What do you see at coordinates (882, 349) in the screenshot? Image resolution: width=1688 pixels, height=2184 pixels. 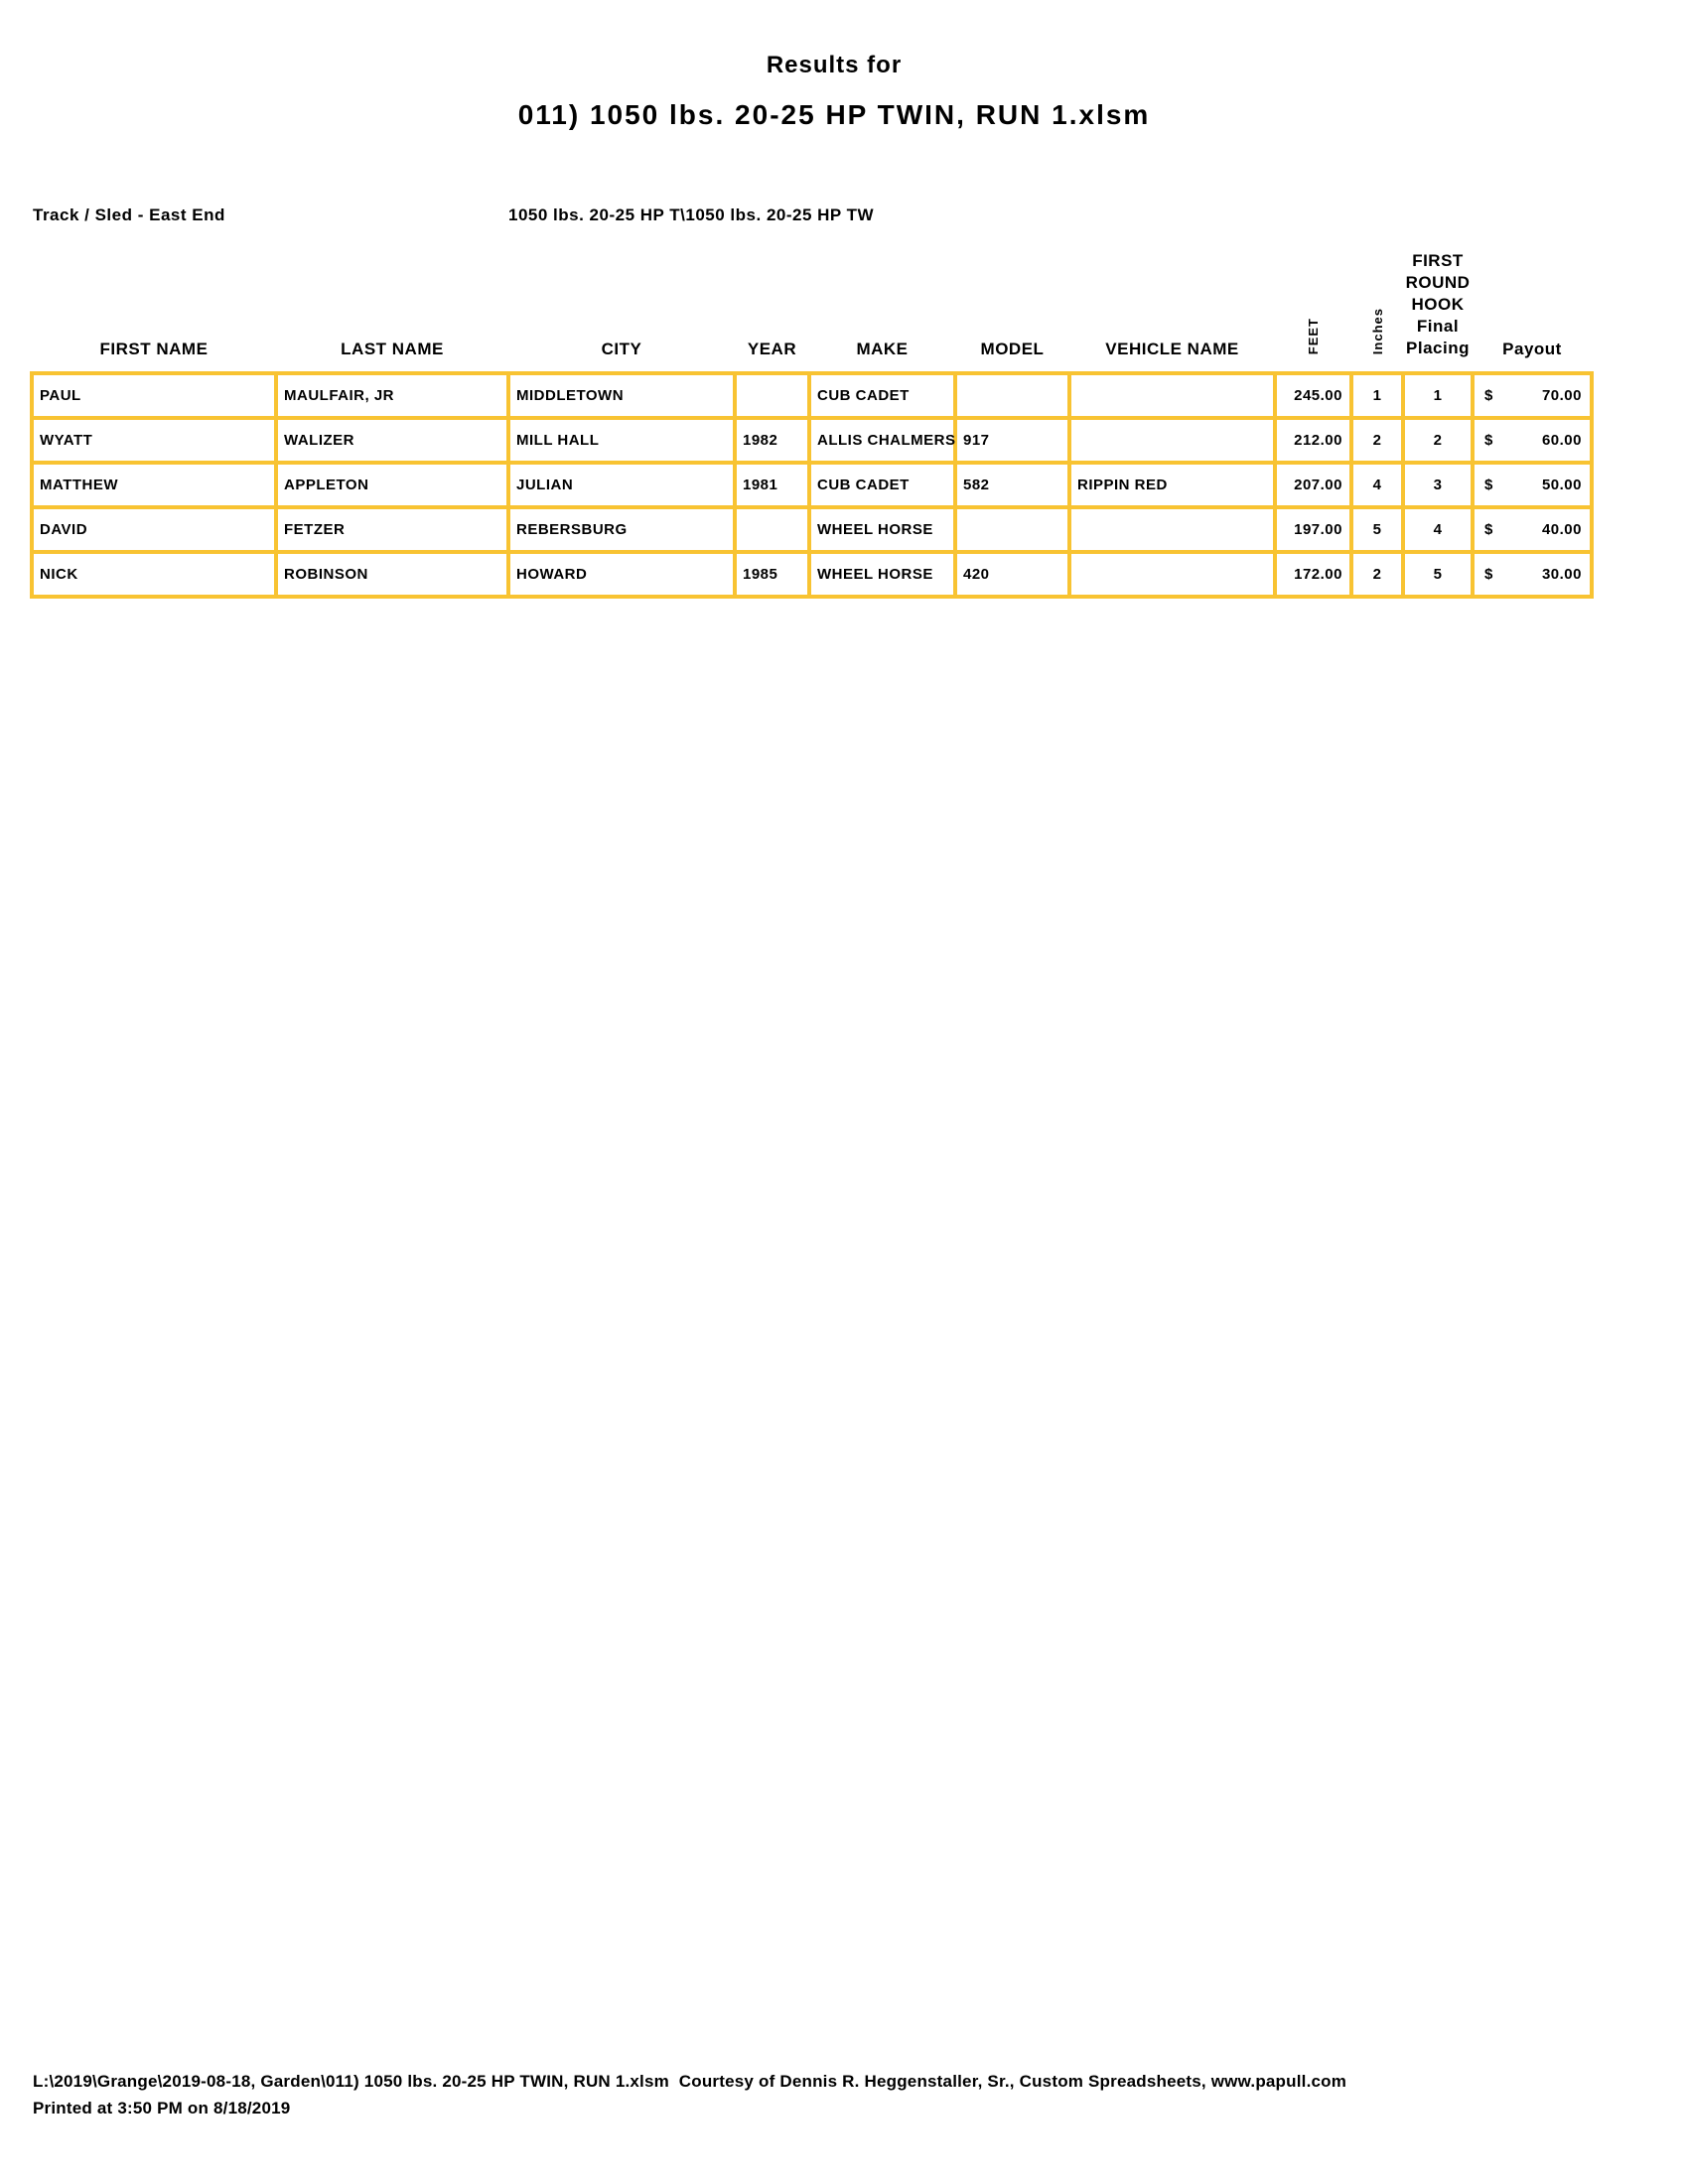 I see `column-header-make: MAKE` at bounding box center [882, 349].